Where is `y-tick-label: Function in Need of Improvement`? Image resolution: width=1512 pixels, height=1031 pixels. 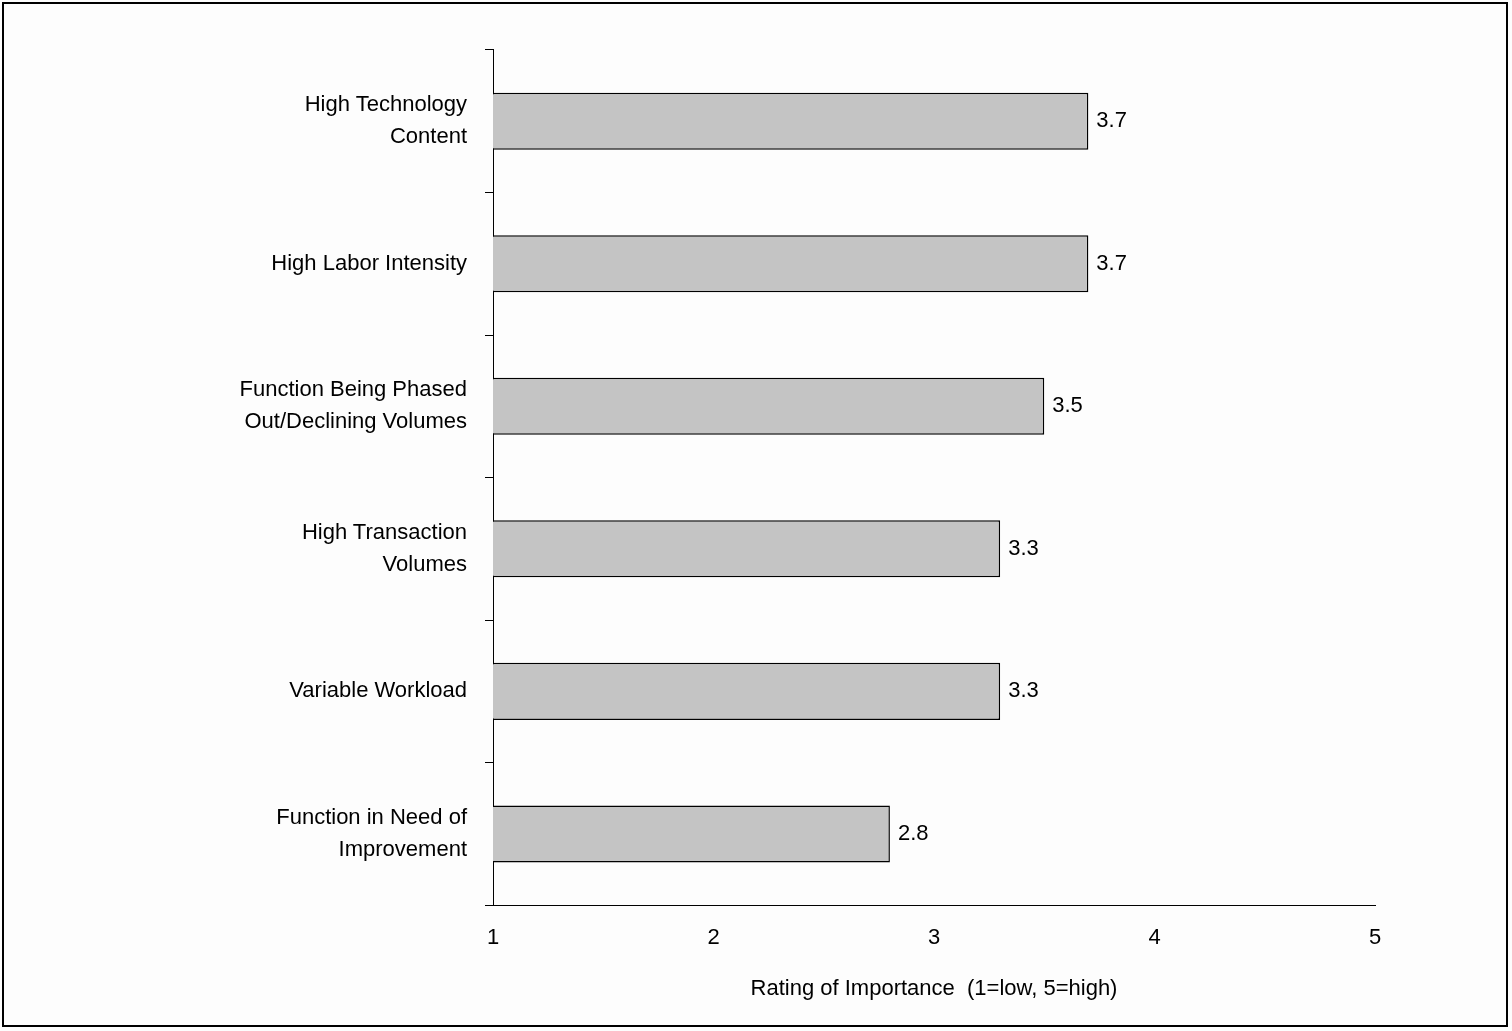 y-tick-label: Function in Need of Improvement is located at coordinates (372, 832).